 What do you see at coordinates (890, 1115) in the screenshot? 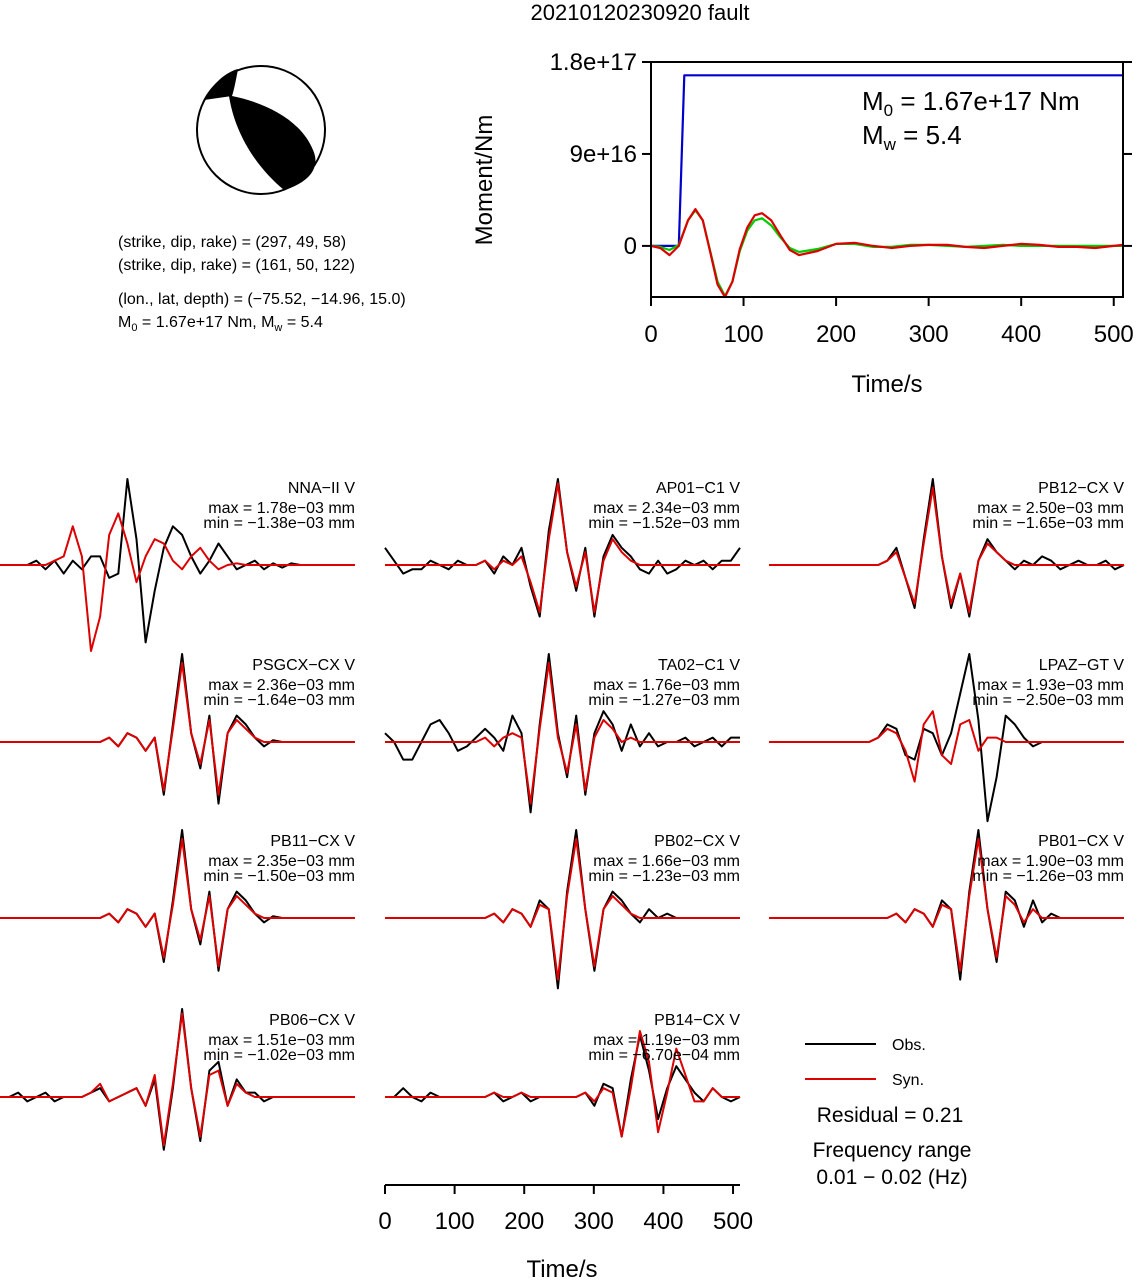
I see `residual-label: Residual = 0.21` at bounding box center [890, 1115].